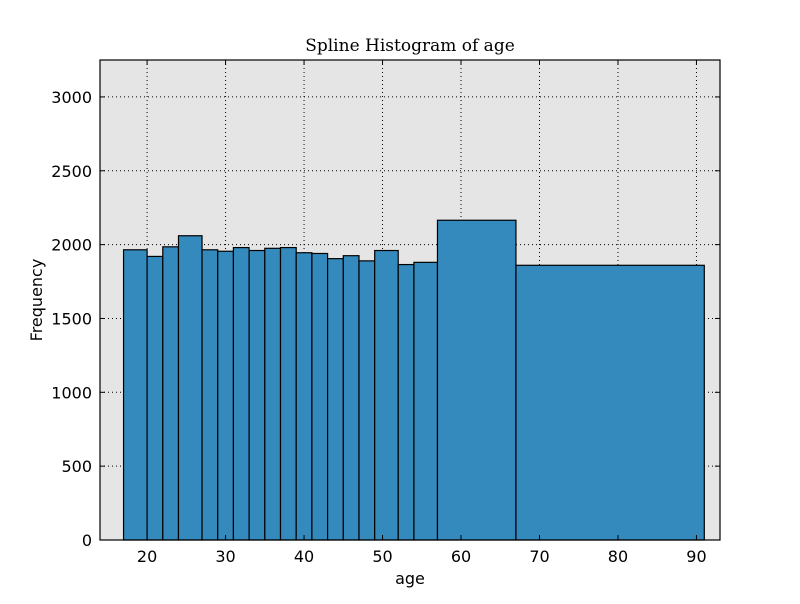 This screenshot has width=800, height=604. What do you see at coordinates (461, 556) in the screenshot?
I see `x-tick-label: 60` at bounding box center [461, 556].